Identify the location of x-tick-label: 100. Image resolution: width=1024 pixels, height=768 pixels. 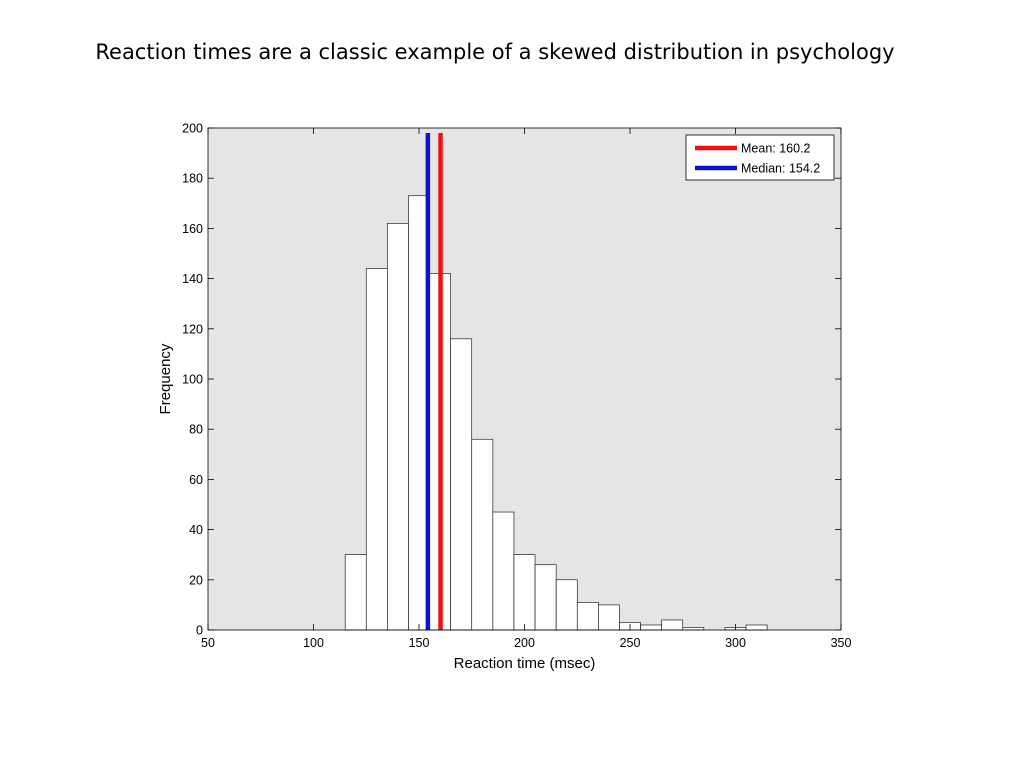
(313, 643).